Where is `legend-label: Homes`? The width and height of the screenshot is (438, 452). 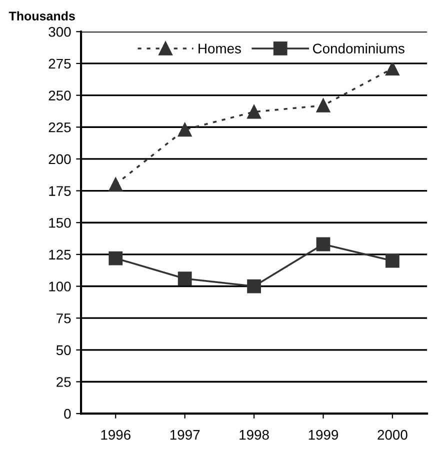 legend-label: Homes is located at coordinates (219, 49).